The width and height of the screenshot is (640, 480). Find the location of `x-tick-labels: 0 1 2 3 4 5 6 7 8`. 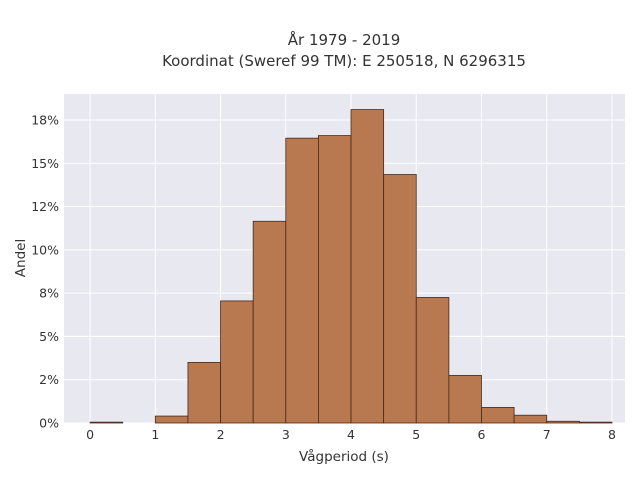

x-tick-labels: 0 1 2 3 4 5 6 7 8 is located at coordinates (351, 434).